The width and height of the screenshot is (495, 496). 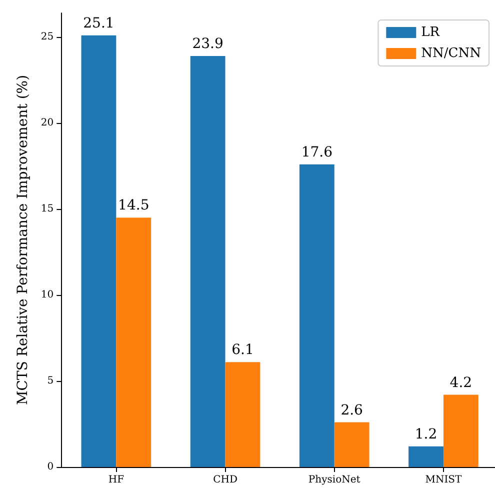 I want to click on x-tick-label: CHD, so click(x=225, y=480).